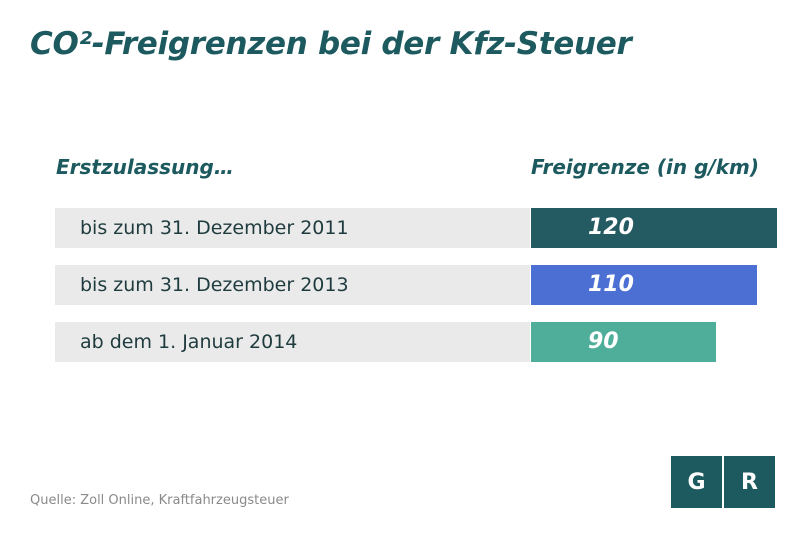 This screenshot has height=534, width=800. What do you see at coordinates (611, 227) in the screenshot?
I see `bar-value-label: 120` at bounding box center [611, 227].